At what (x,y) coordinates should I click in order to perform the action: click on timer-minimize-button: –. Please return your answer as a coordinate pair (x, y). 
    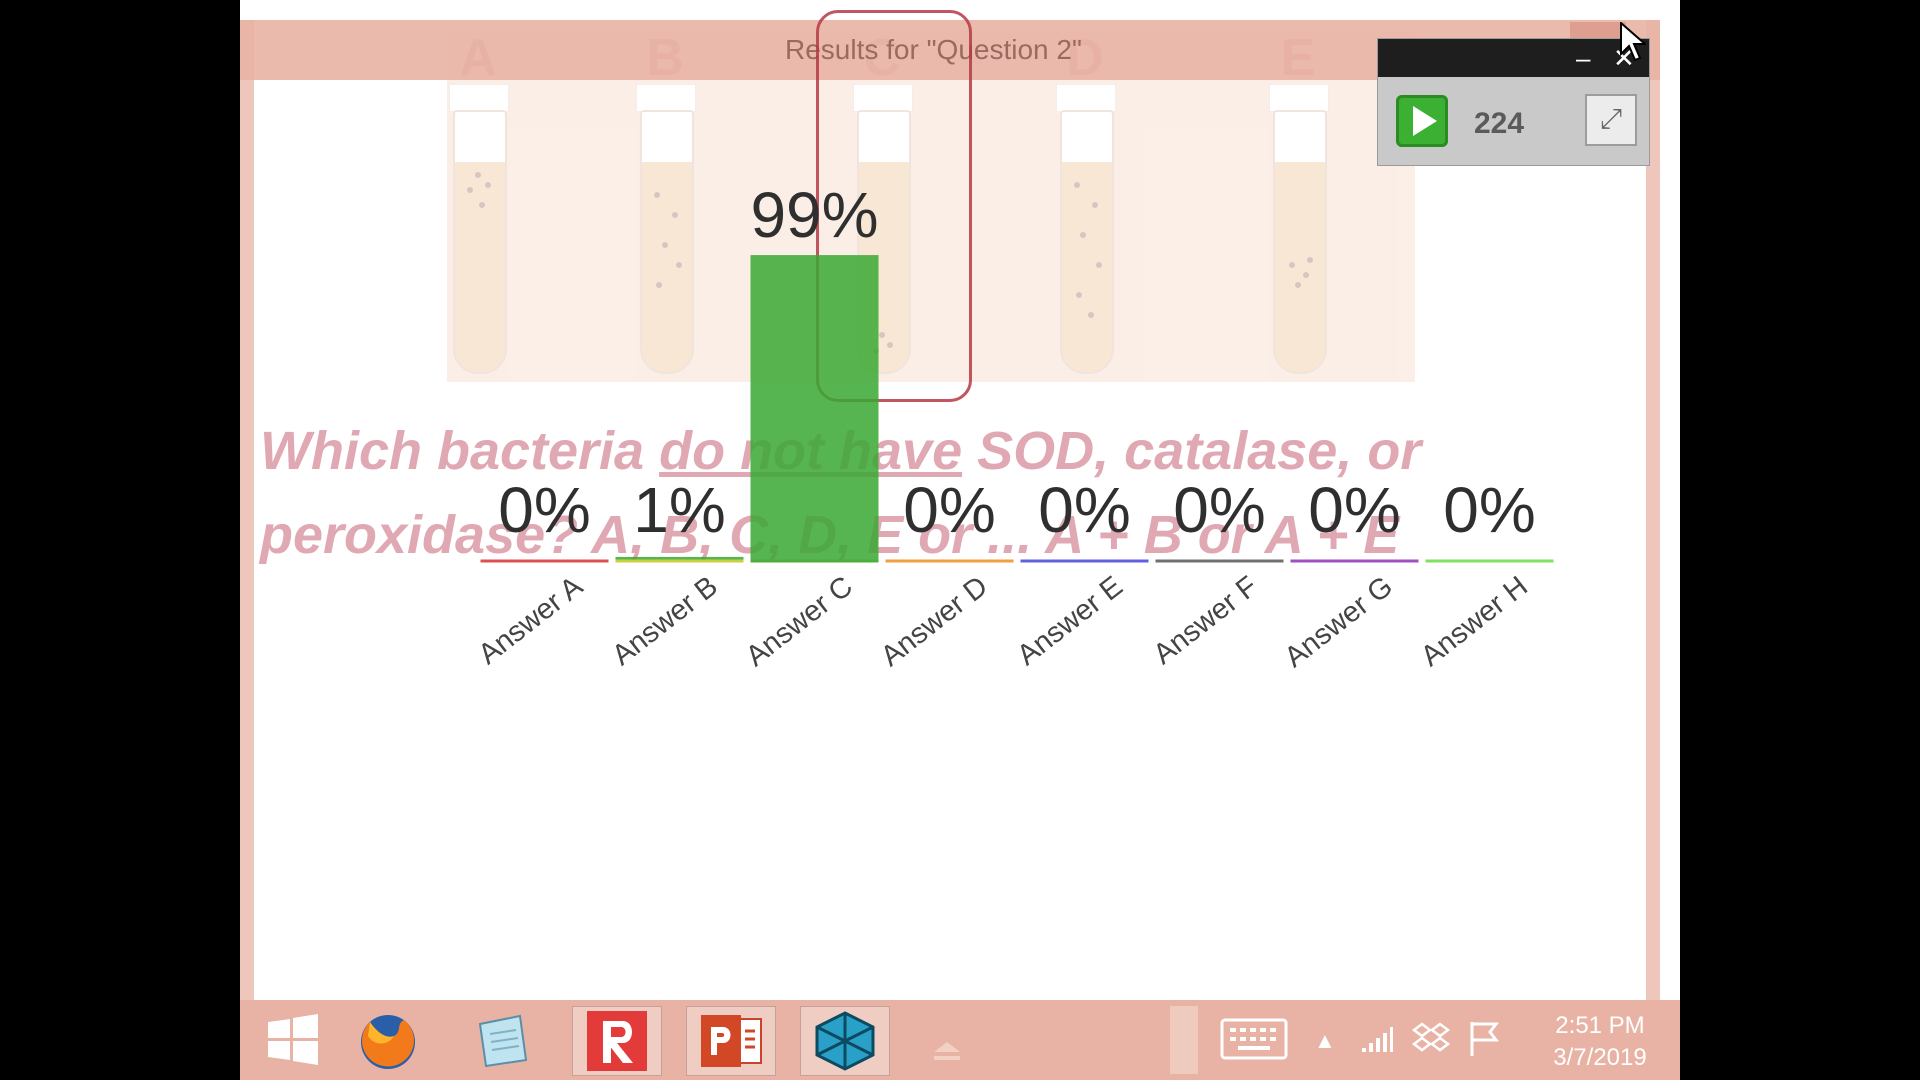
    Looking at the image, I should click on (1583, 58).